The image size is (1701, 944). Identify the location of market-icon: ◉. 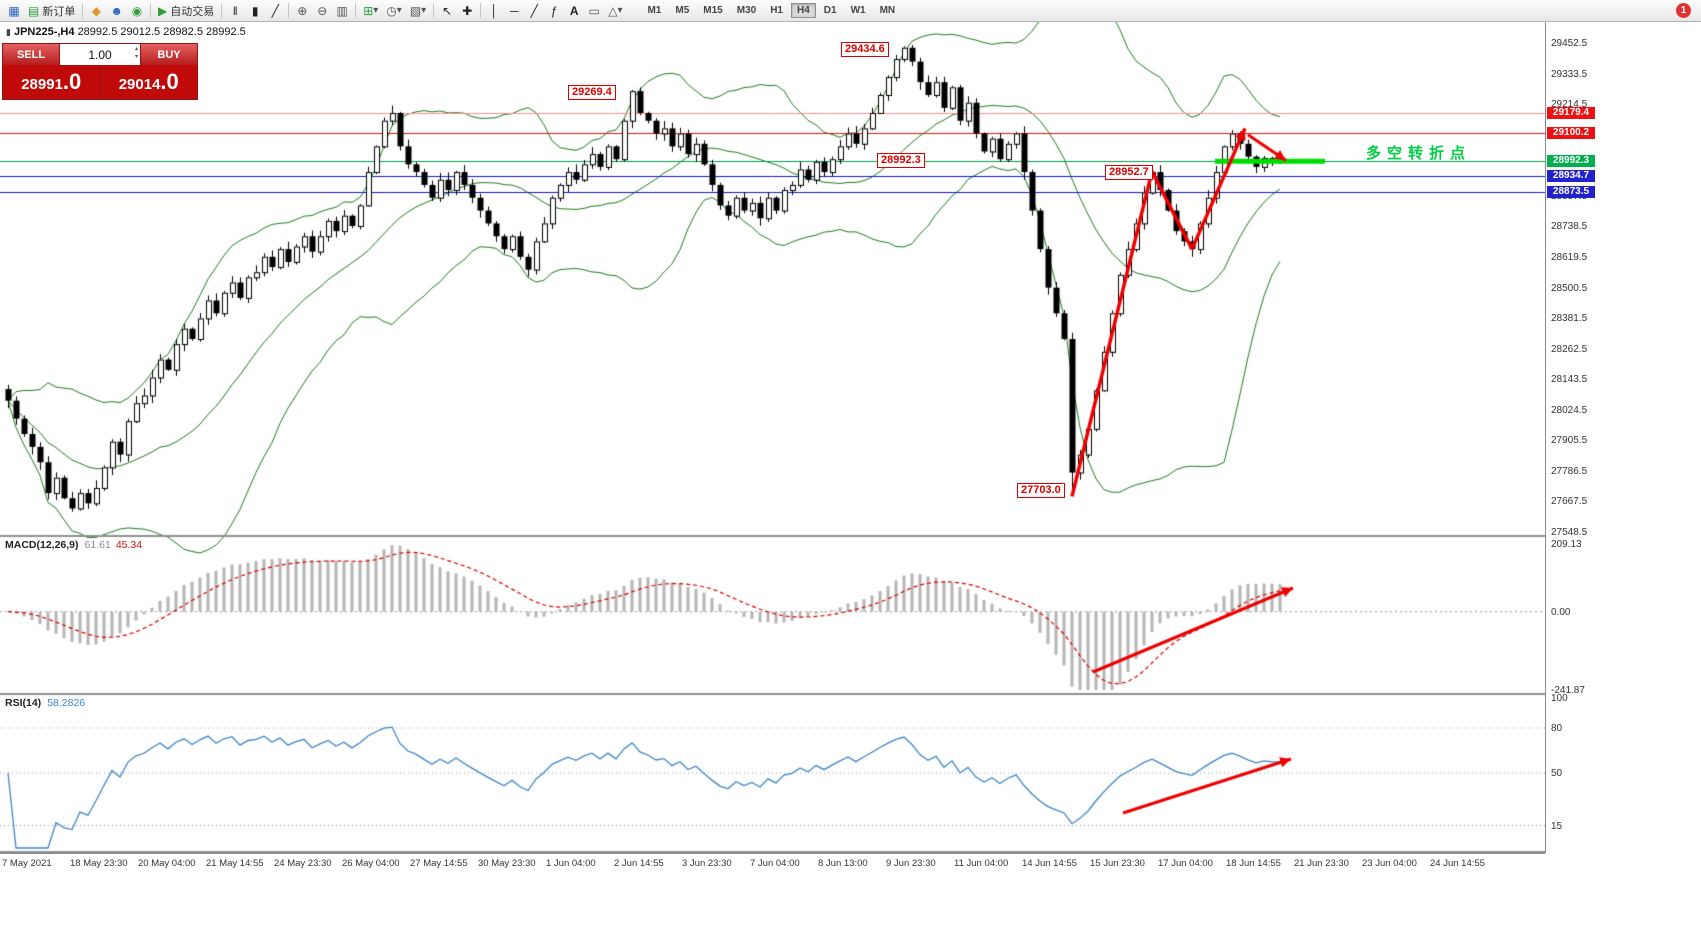
(137, 10).